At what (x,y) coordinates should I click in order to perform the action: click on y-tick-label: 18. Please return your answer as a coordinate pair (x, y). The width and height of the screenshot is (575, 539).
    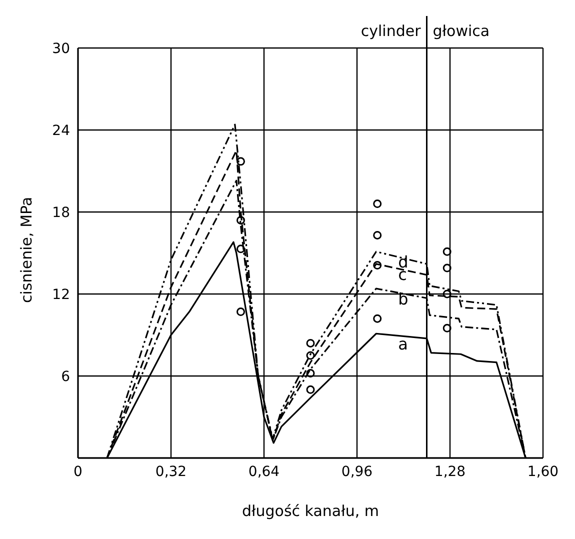
    Looking at the image, I should click on (61, 212).